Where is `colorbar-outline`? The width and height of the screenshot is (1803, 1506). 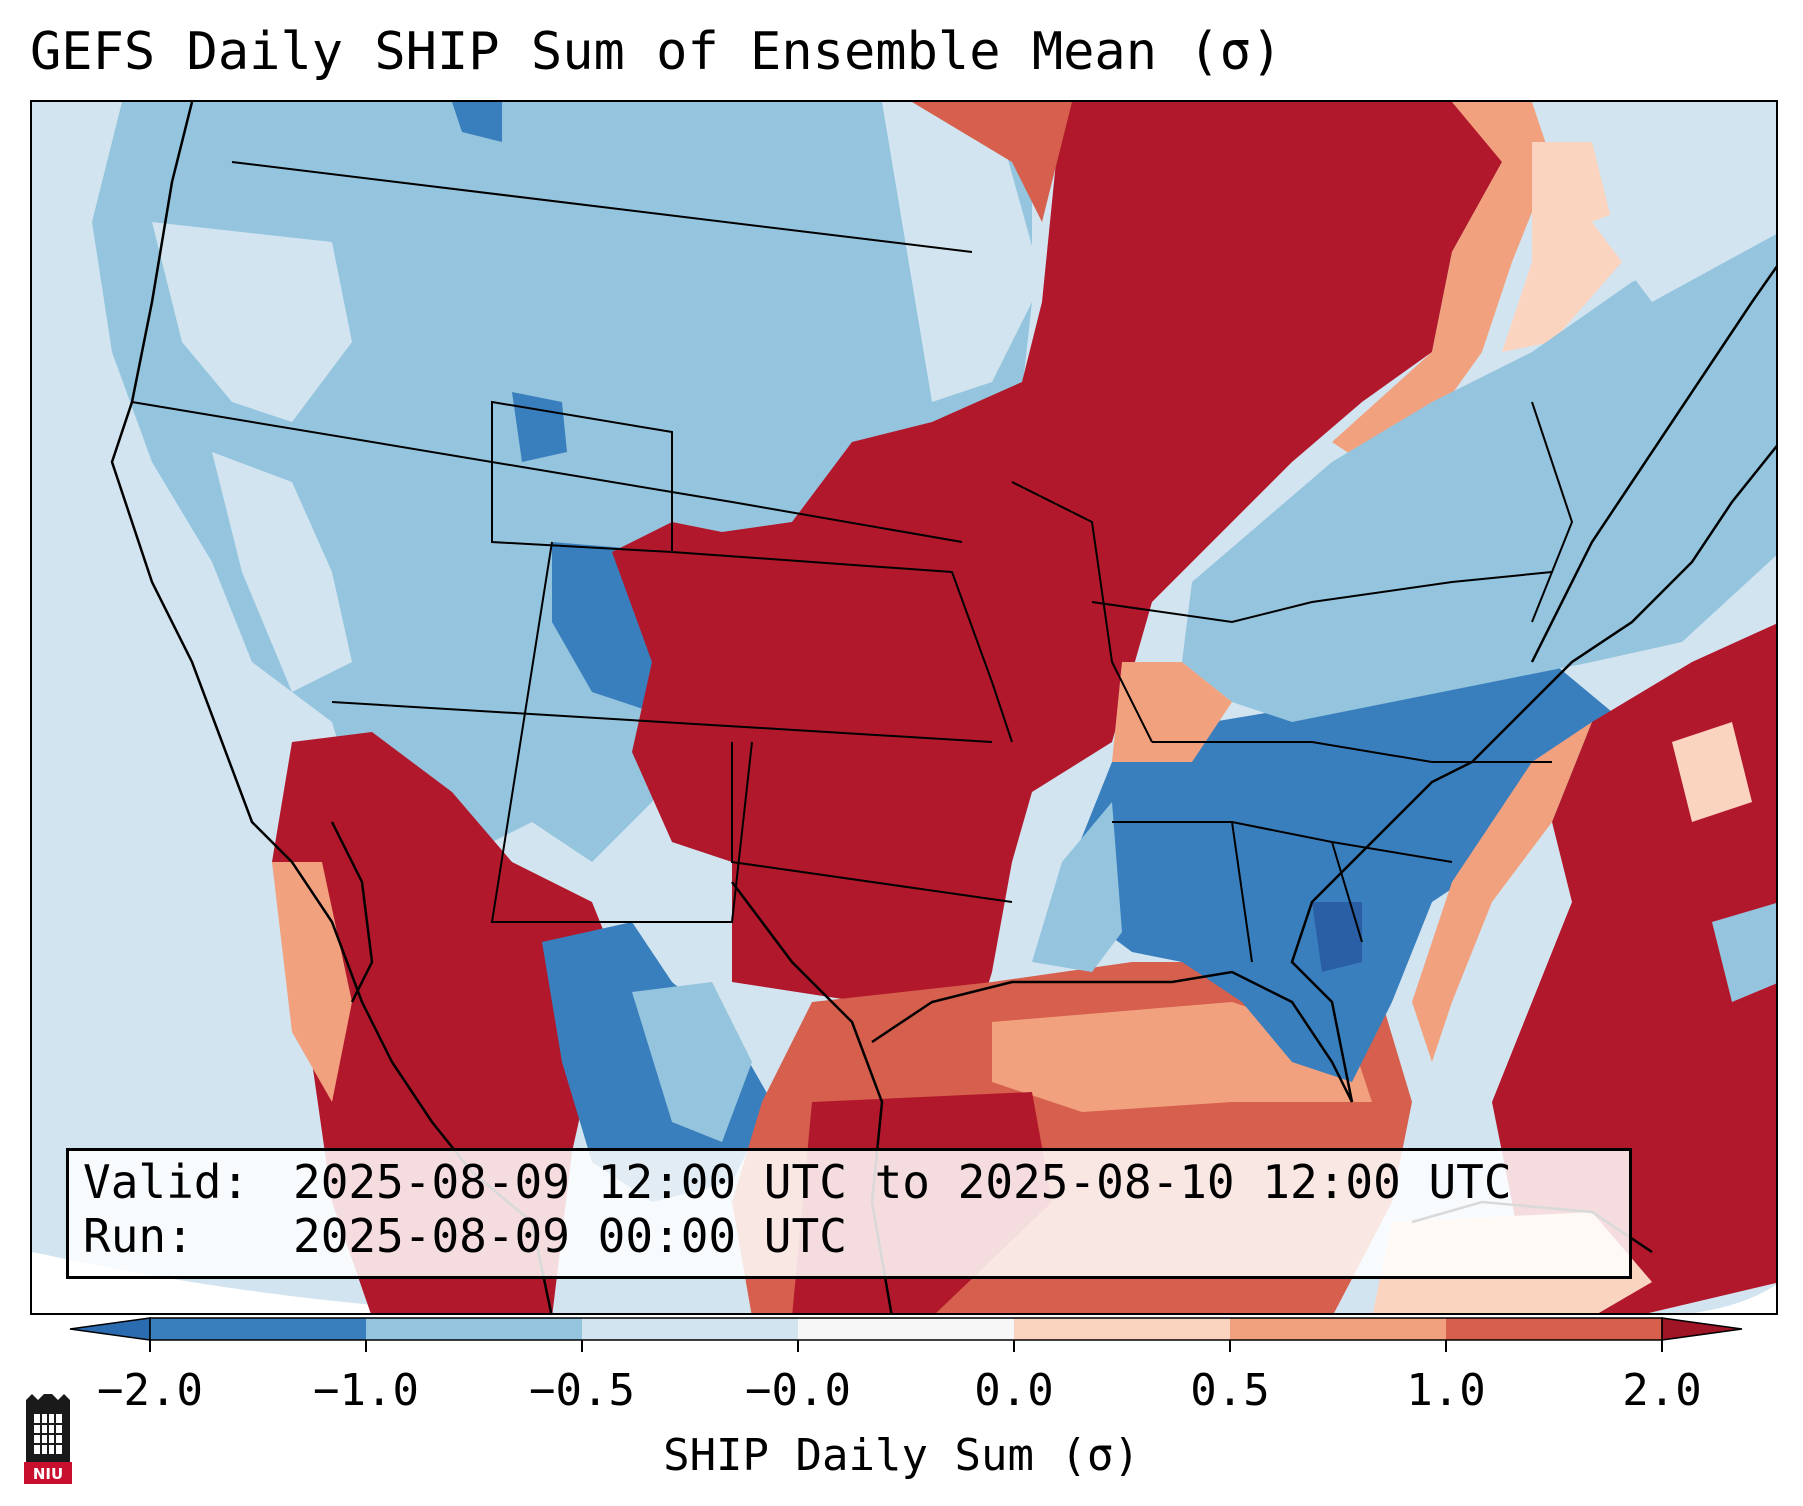 colorbar-outline is located at coordinates (906, 1329).